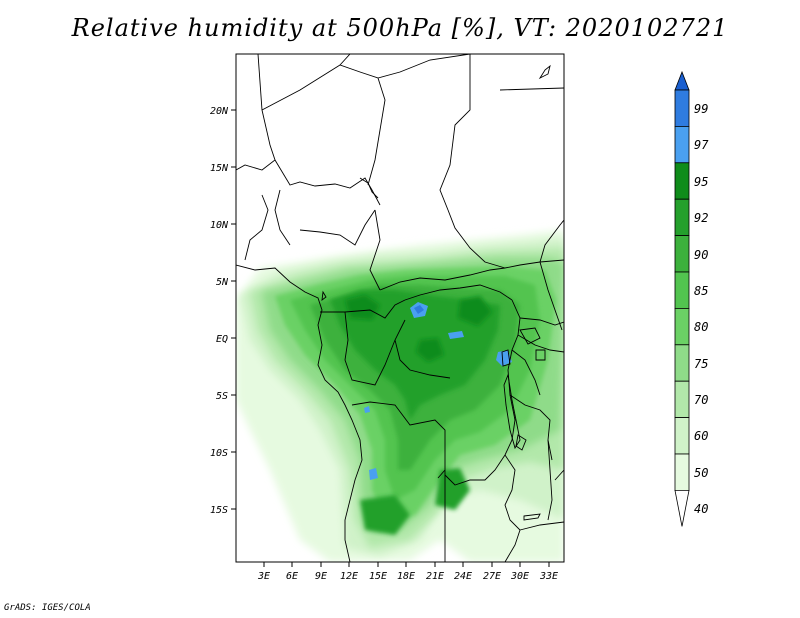 This screenshot has width=800, height=618. What do you see at coordinates (701, 291) in the screenshot?
I see `colorbar-label: 85` at bounding box center [701, 291].